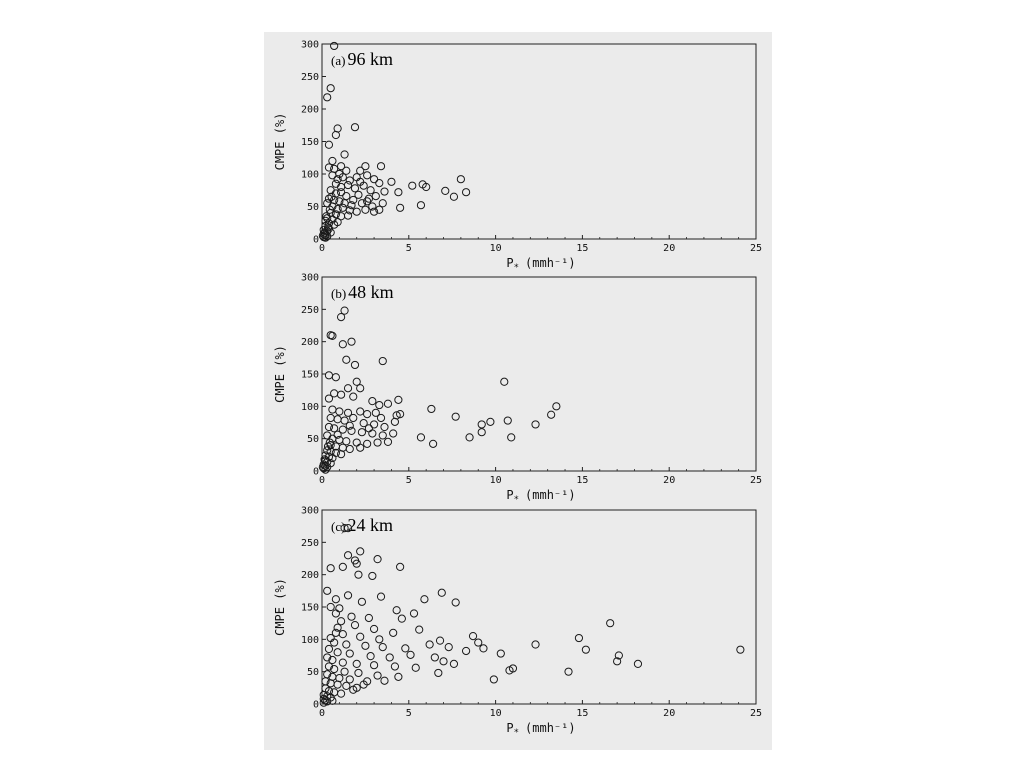  What do you see at coordinates (370, 525) in the screenshot?
I see `panel-title: 24 km` at bounding box center [370, 525].